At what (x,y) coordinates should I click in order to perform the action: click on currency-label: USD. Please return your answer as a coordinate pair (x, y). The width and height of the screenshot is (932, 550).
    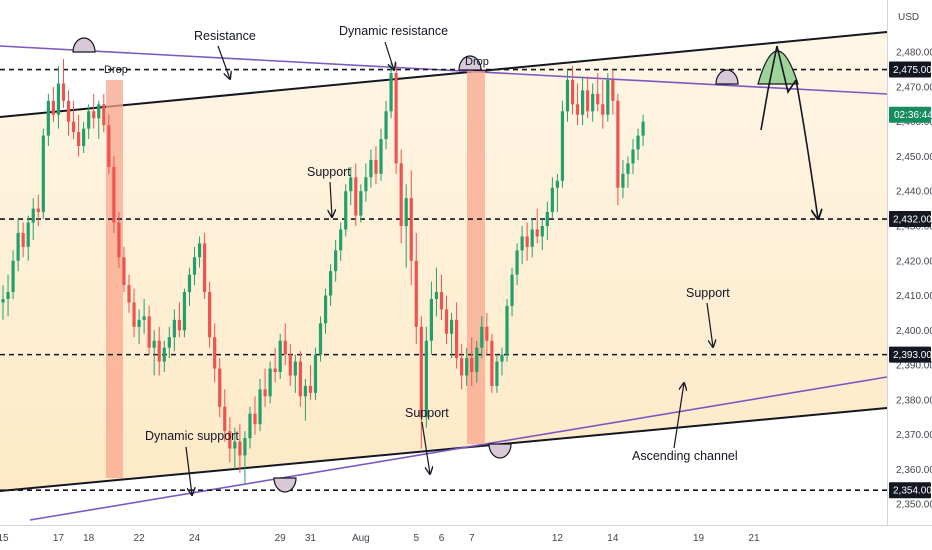
    Looking at the image, I should click on (908, 17).